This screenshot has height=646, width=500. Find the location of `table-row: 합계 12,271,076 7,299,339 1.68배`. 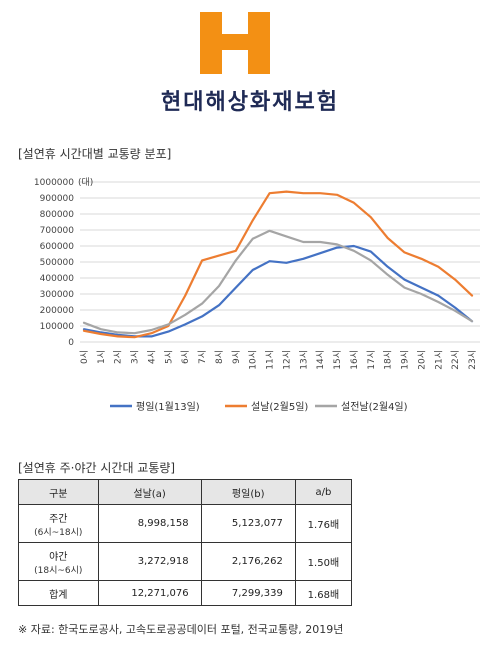

table-row: 합계 12,271,076 7,299,339 1.68배 is located at coordinates (185, 593).